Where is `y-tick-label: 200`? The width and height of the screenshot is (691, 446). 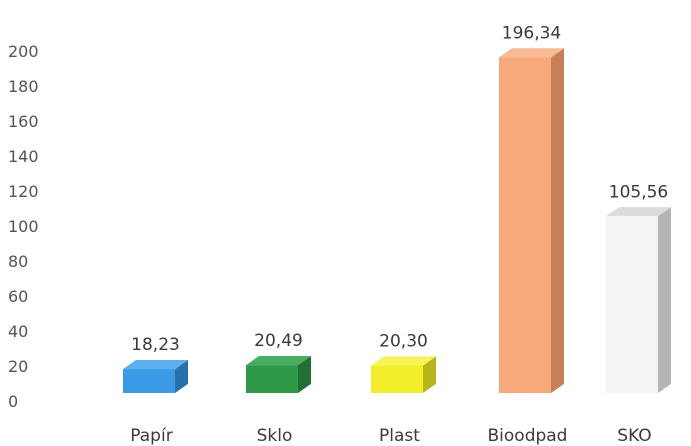 y-tick-label: 200 is located at coordinates (23, 51).